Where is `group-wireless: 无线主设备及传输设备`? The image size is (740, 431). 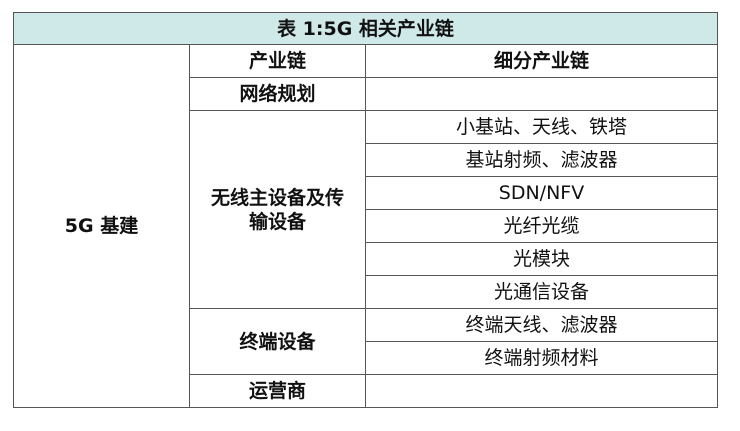 group-wireless: 无线主设备及传输设备 is located at coordinates (277, 209).